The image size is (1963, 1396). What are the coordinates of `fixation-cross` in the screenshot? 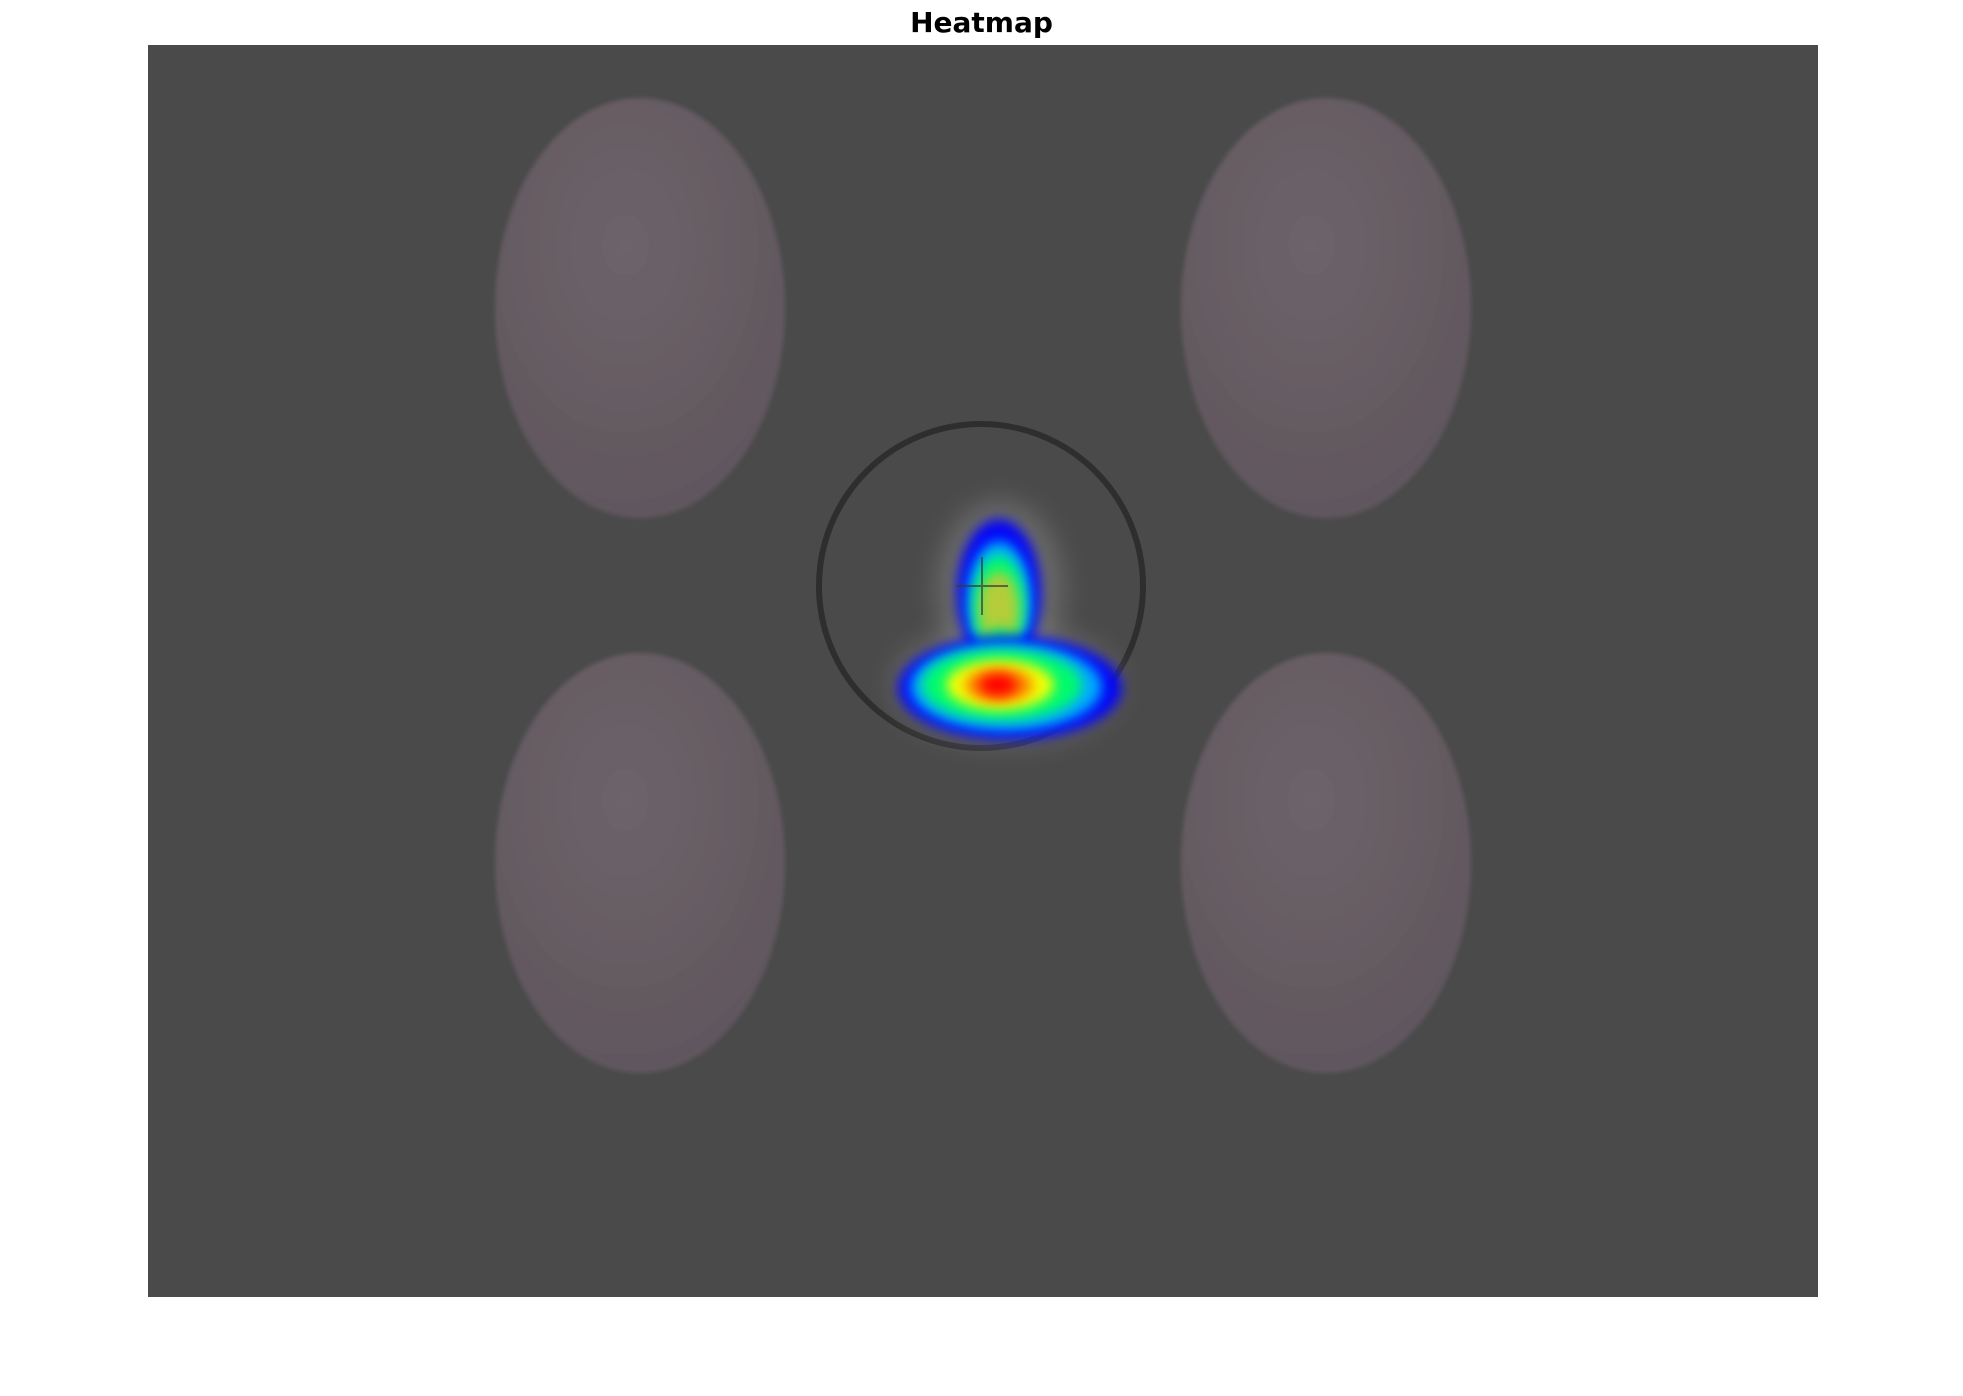 It's located at (982, 586).